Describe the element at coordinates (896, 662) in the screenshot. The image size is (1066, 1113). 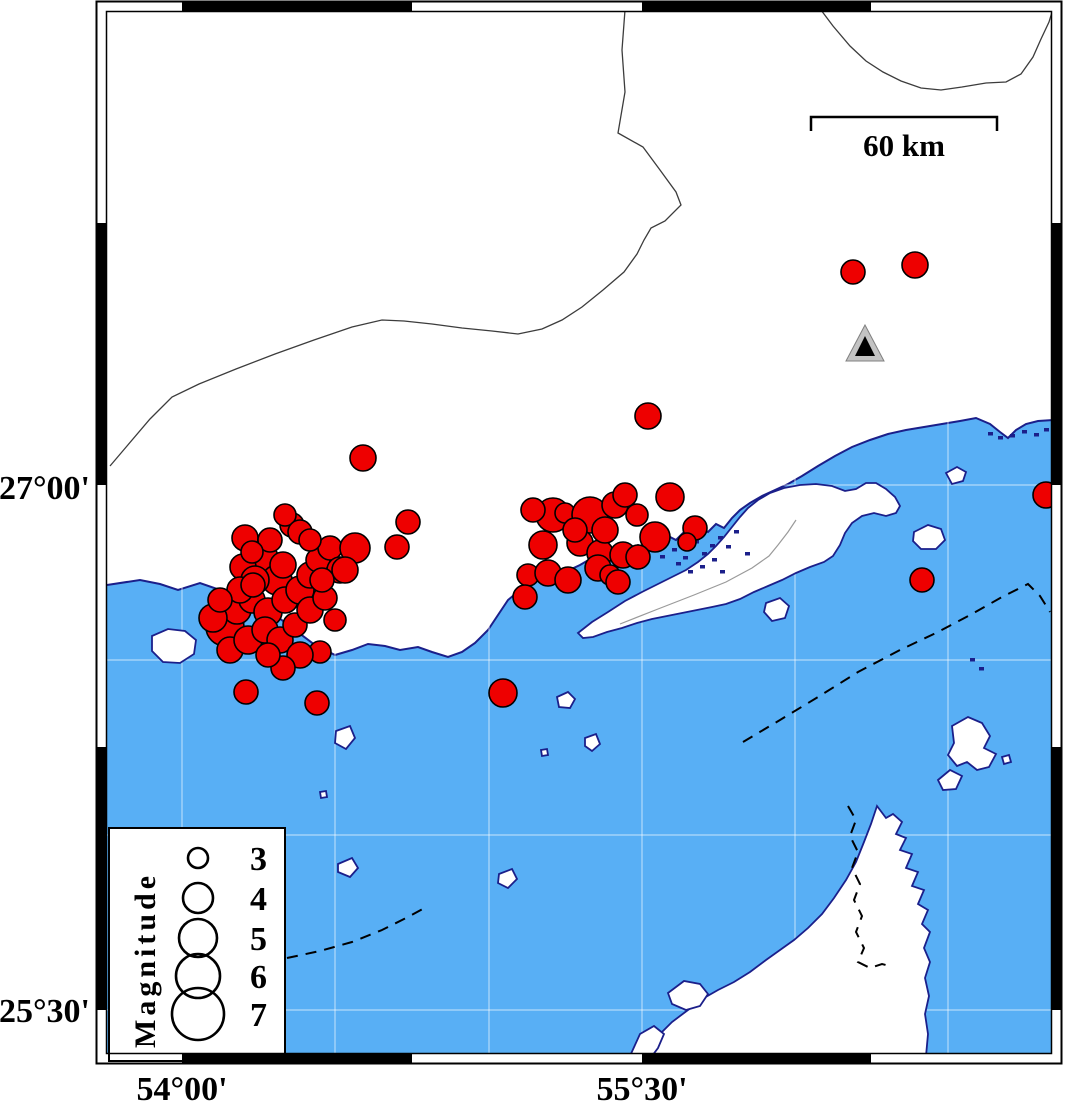
I see `dashed-boundary-line` at that location.